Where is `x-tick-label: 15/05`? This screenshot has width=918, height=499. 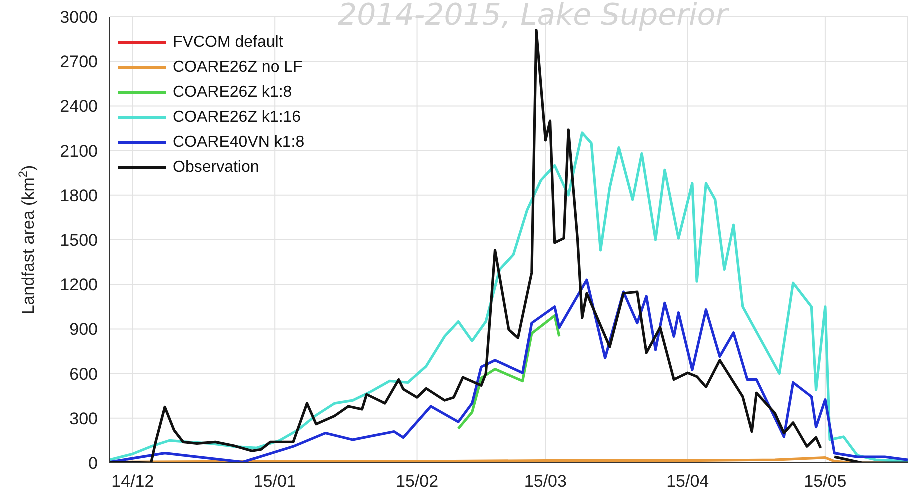
x-tick-label: 15/05 is located at coordinates (825, 482).